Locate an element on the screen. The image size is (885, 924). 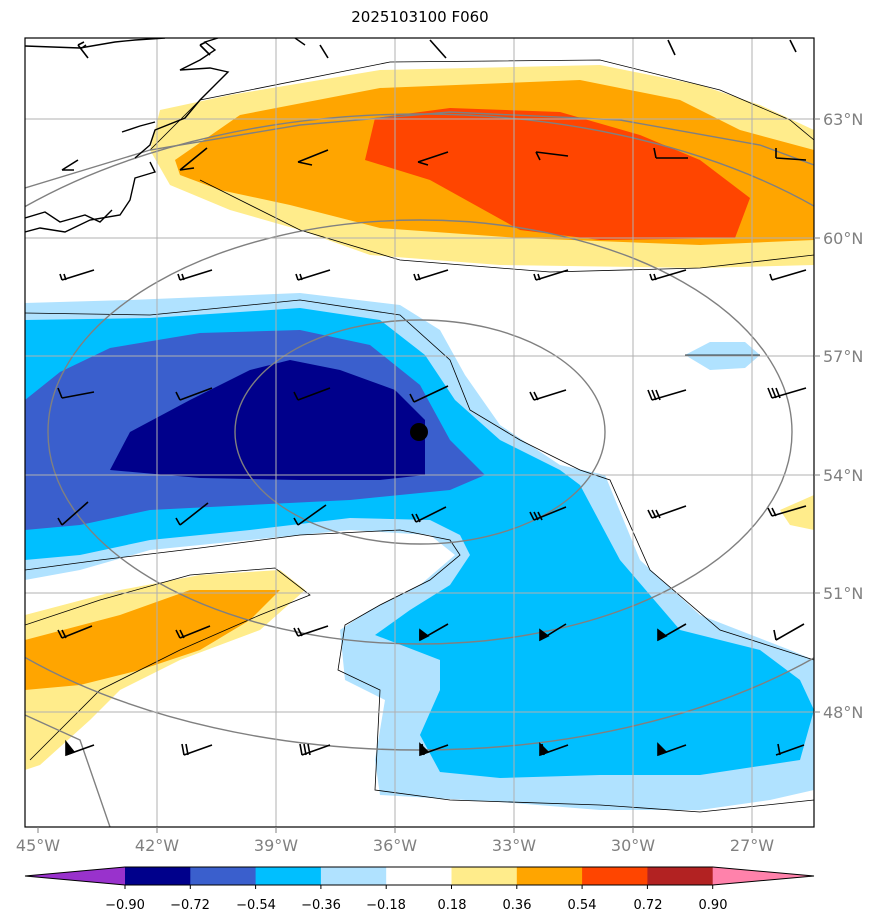
colorbar-label: −0.18 is located at coordinates (386, 905).